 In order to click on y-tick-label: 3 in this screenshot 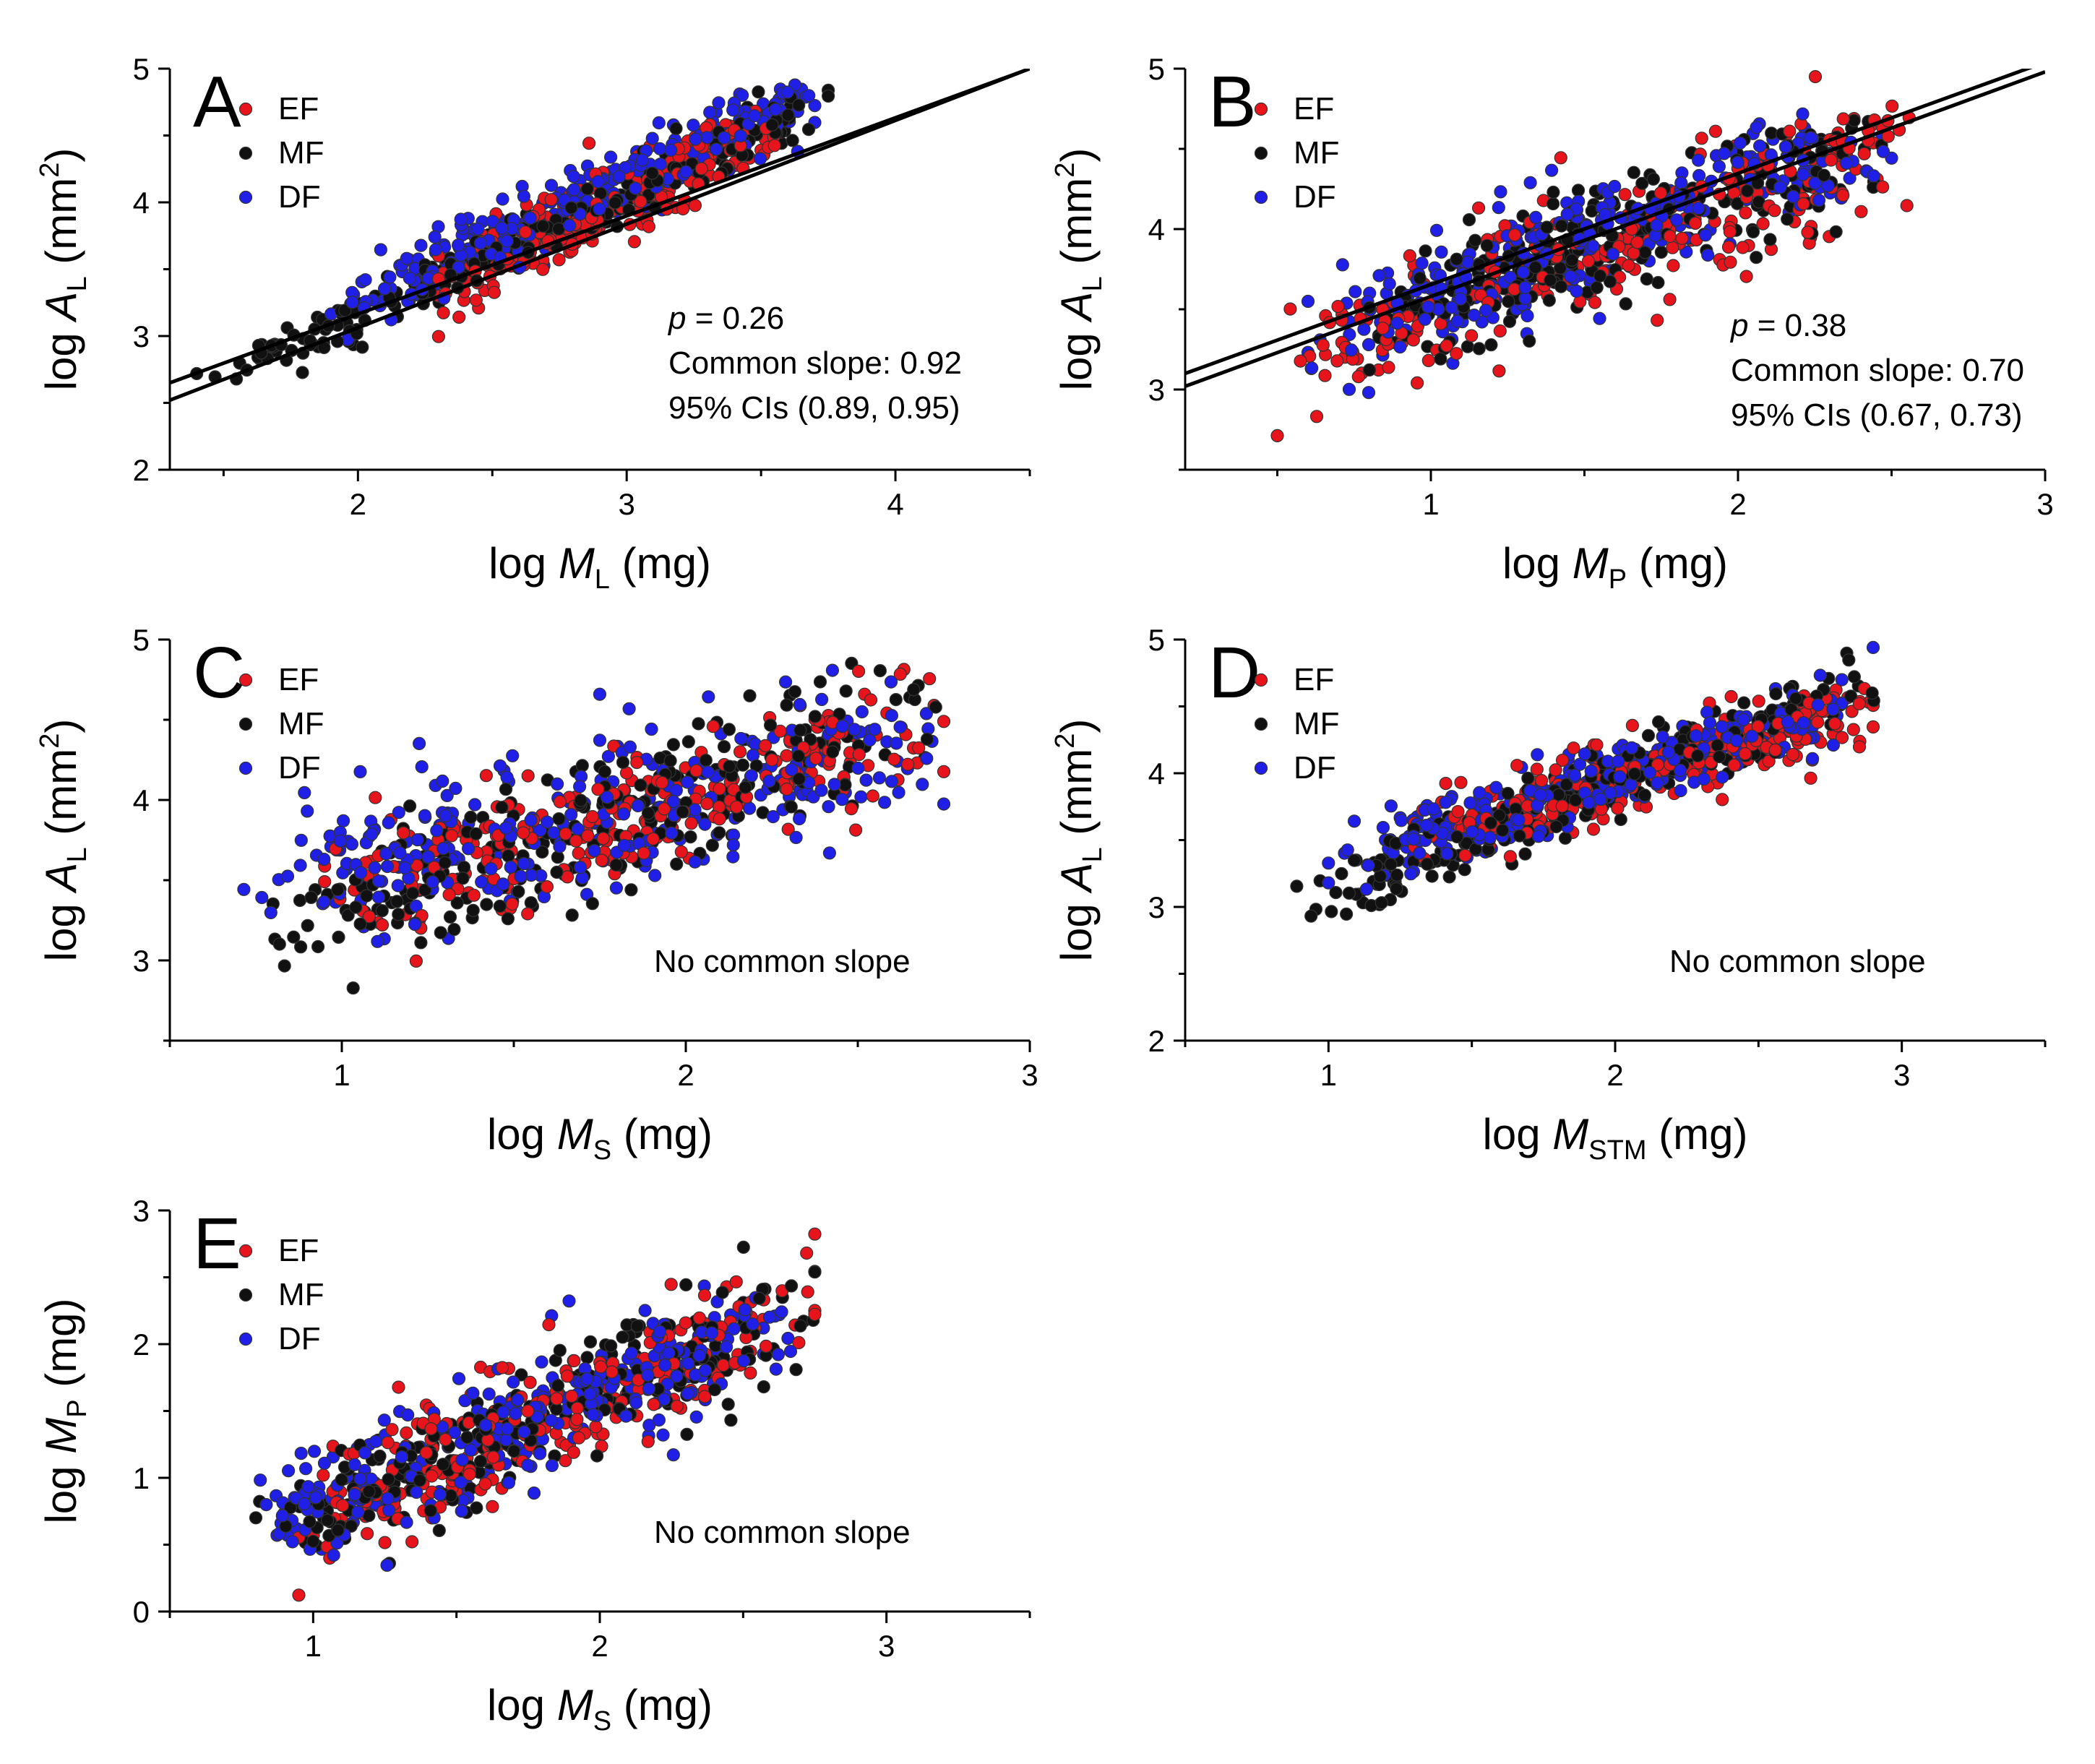, I will do `click(142, 1211)`.